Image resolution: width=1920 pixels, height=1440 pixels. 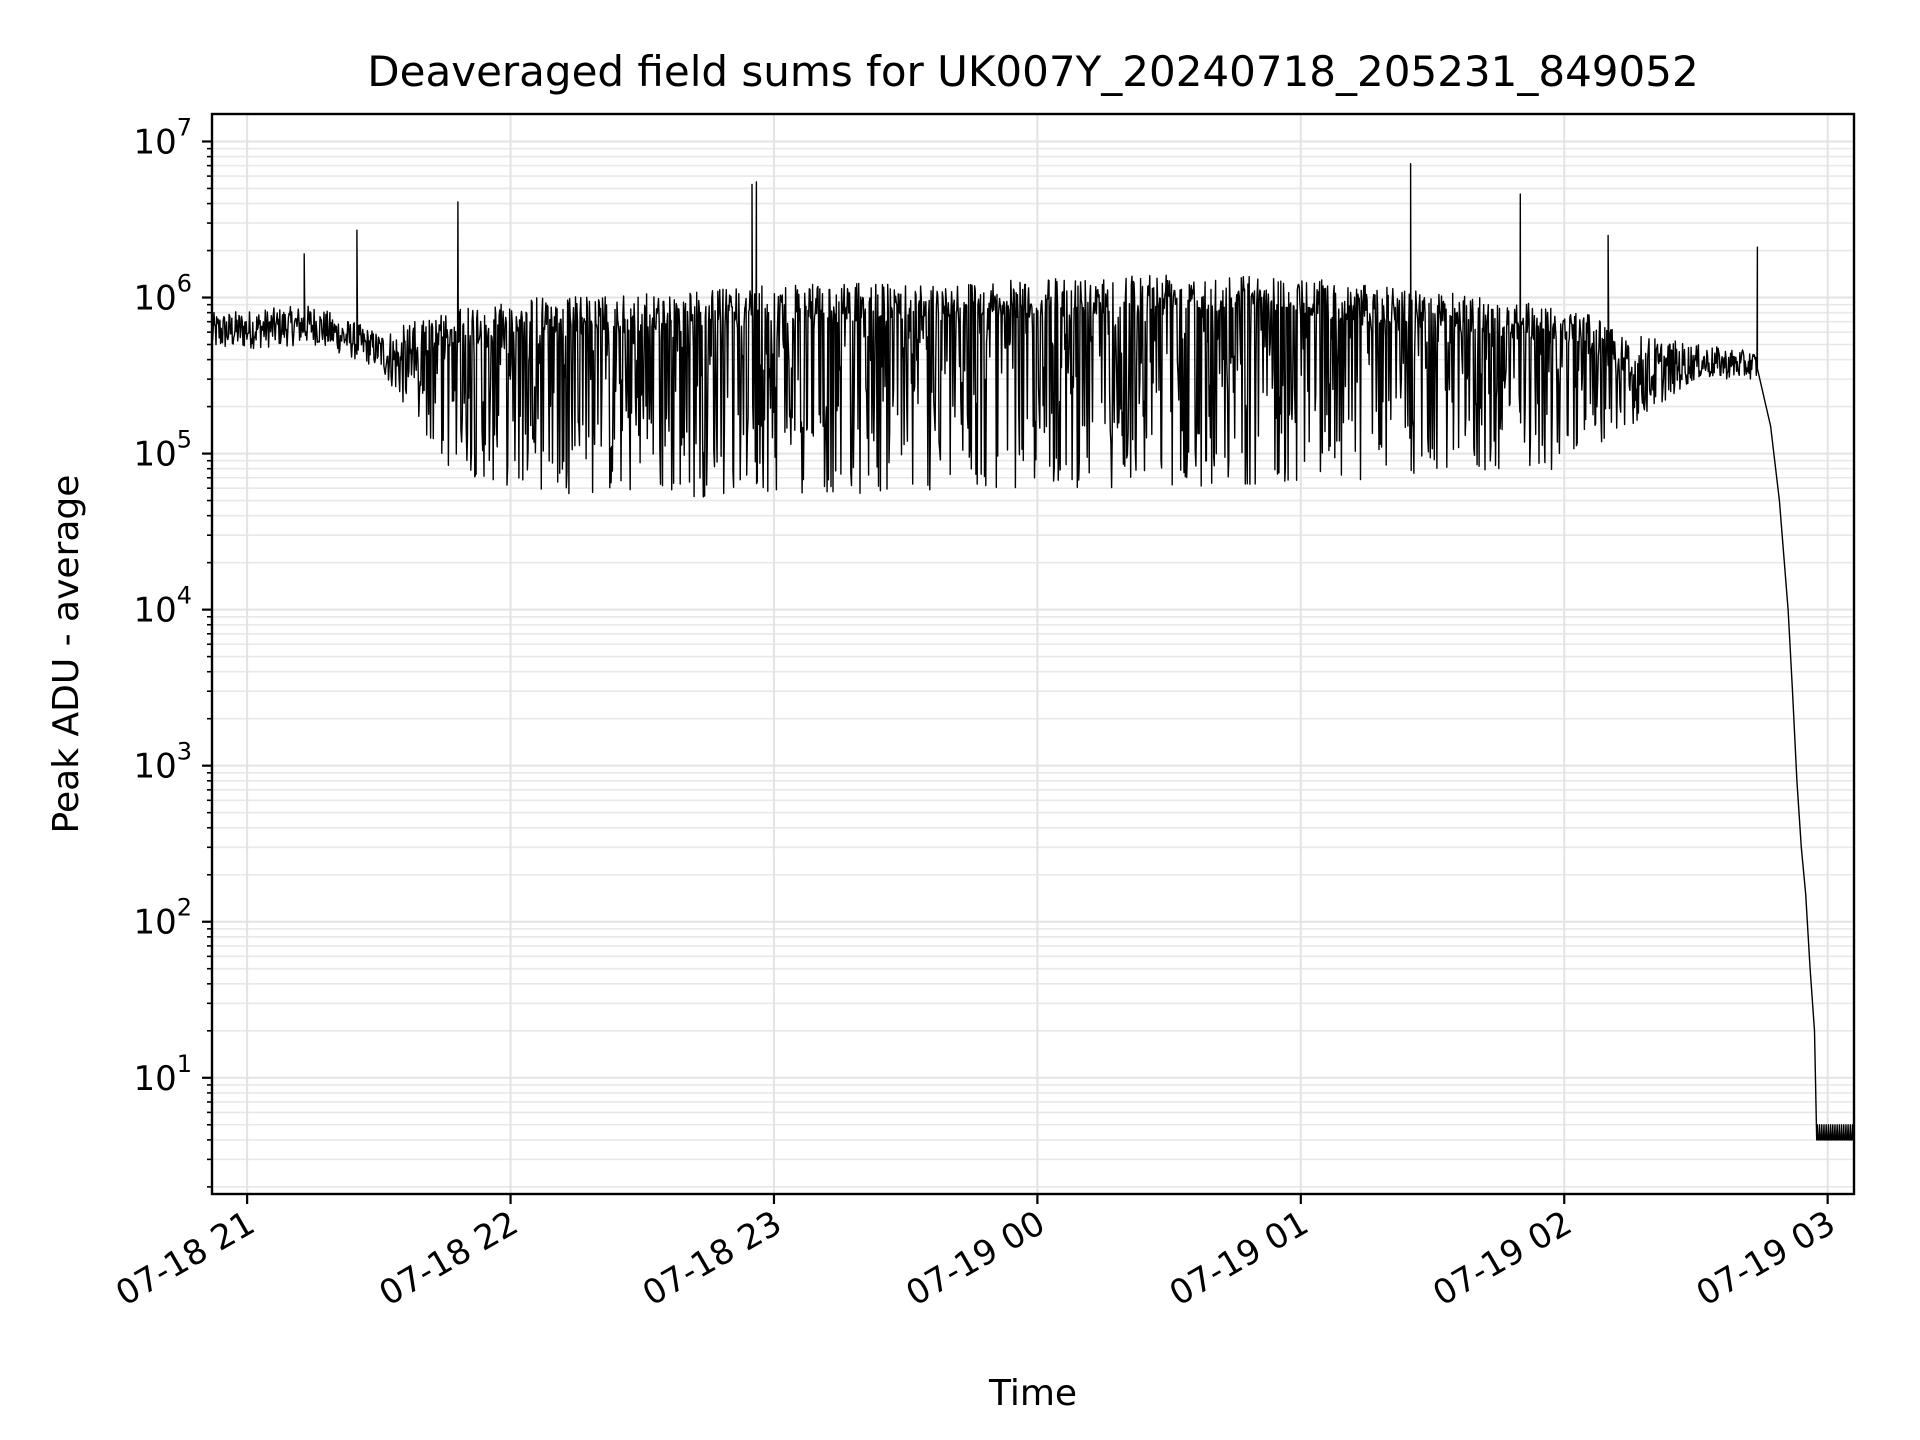 What do you see at coordinates (162, 137) in the screenshot?
I see `y-tick-label: 10⁷` at bounding box center [162, 137].